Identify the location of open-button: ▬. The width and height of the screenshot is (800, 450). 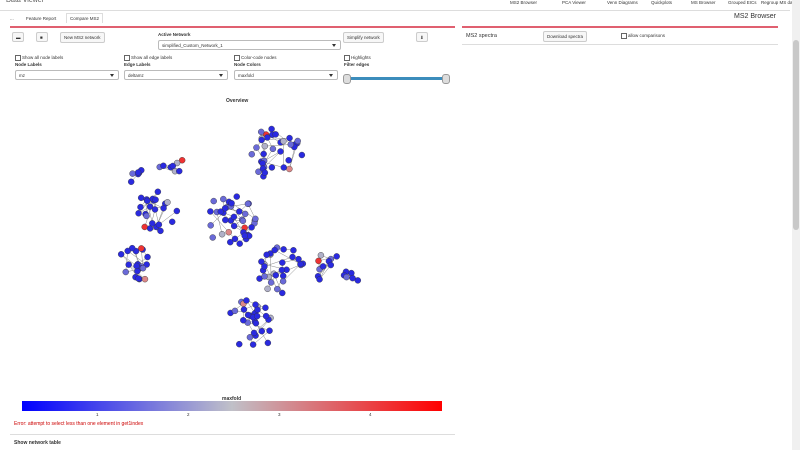
(18, 37).